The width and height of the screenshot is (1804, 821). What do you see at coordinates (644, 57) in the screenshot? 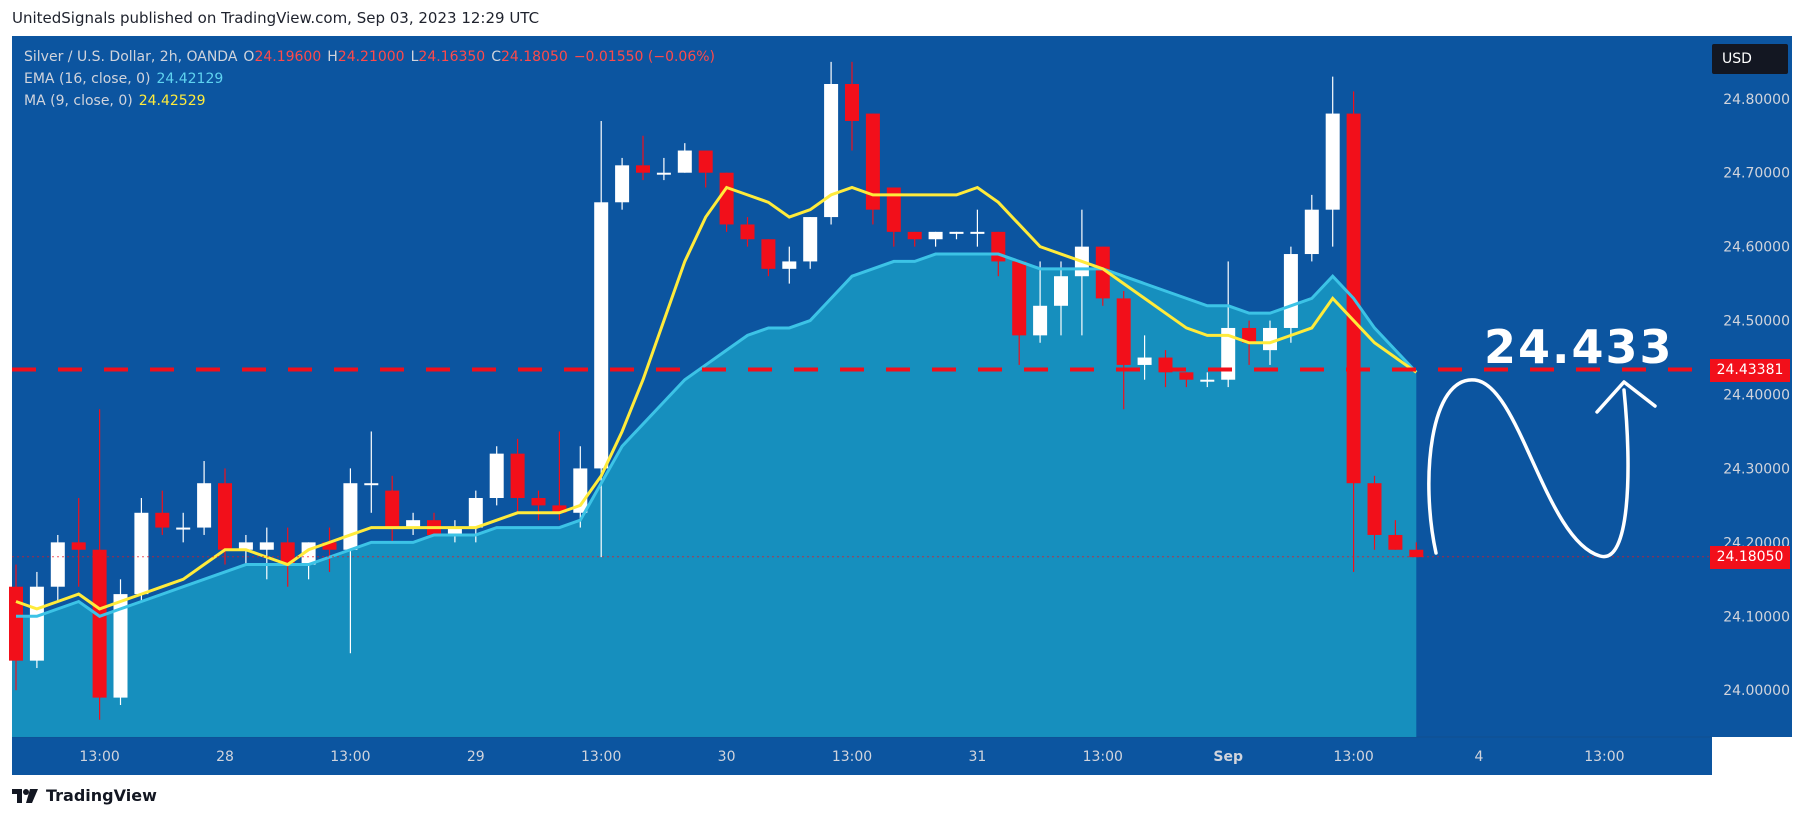
I see `legend-change: −0.01550 (−0.06%)` at bounding box center [644, 57].